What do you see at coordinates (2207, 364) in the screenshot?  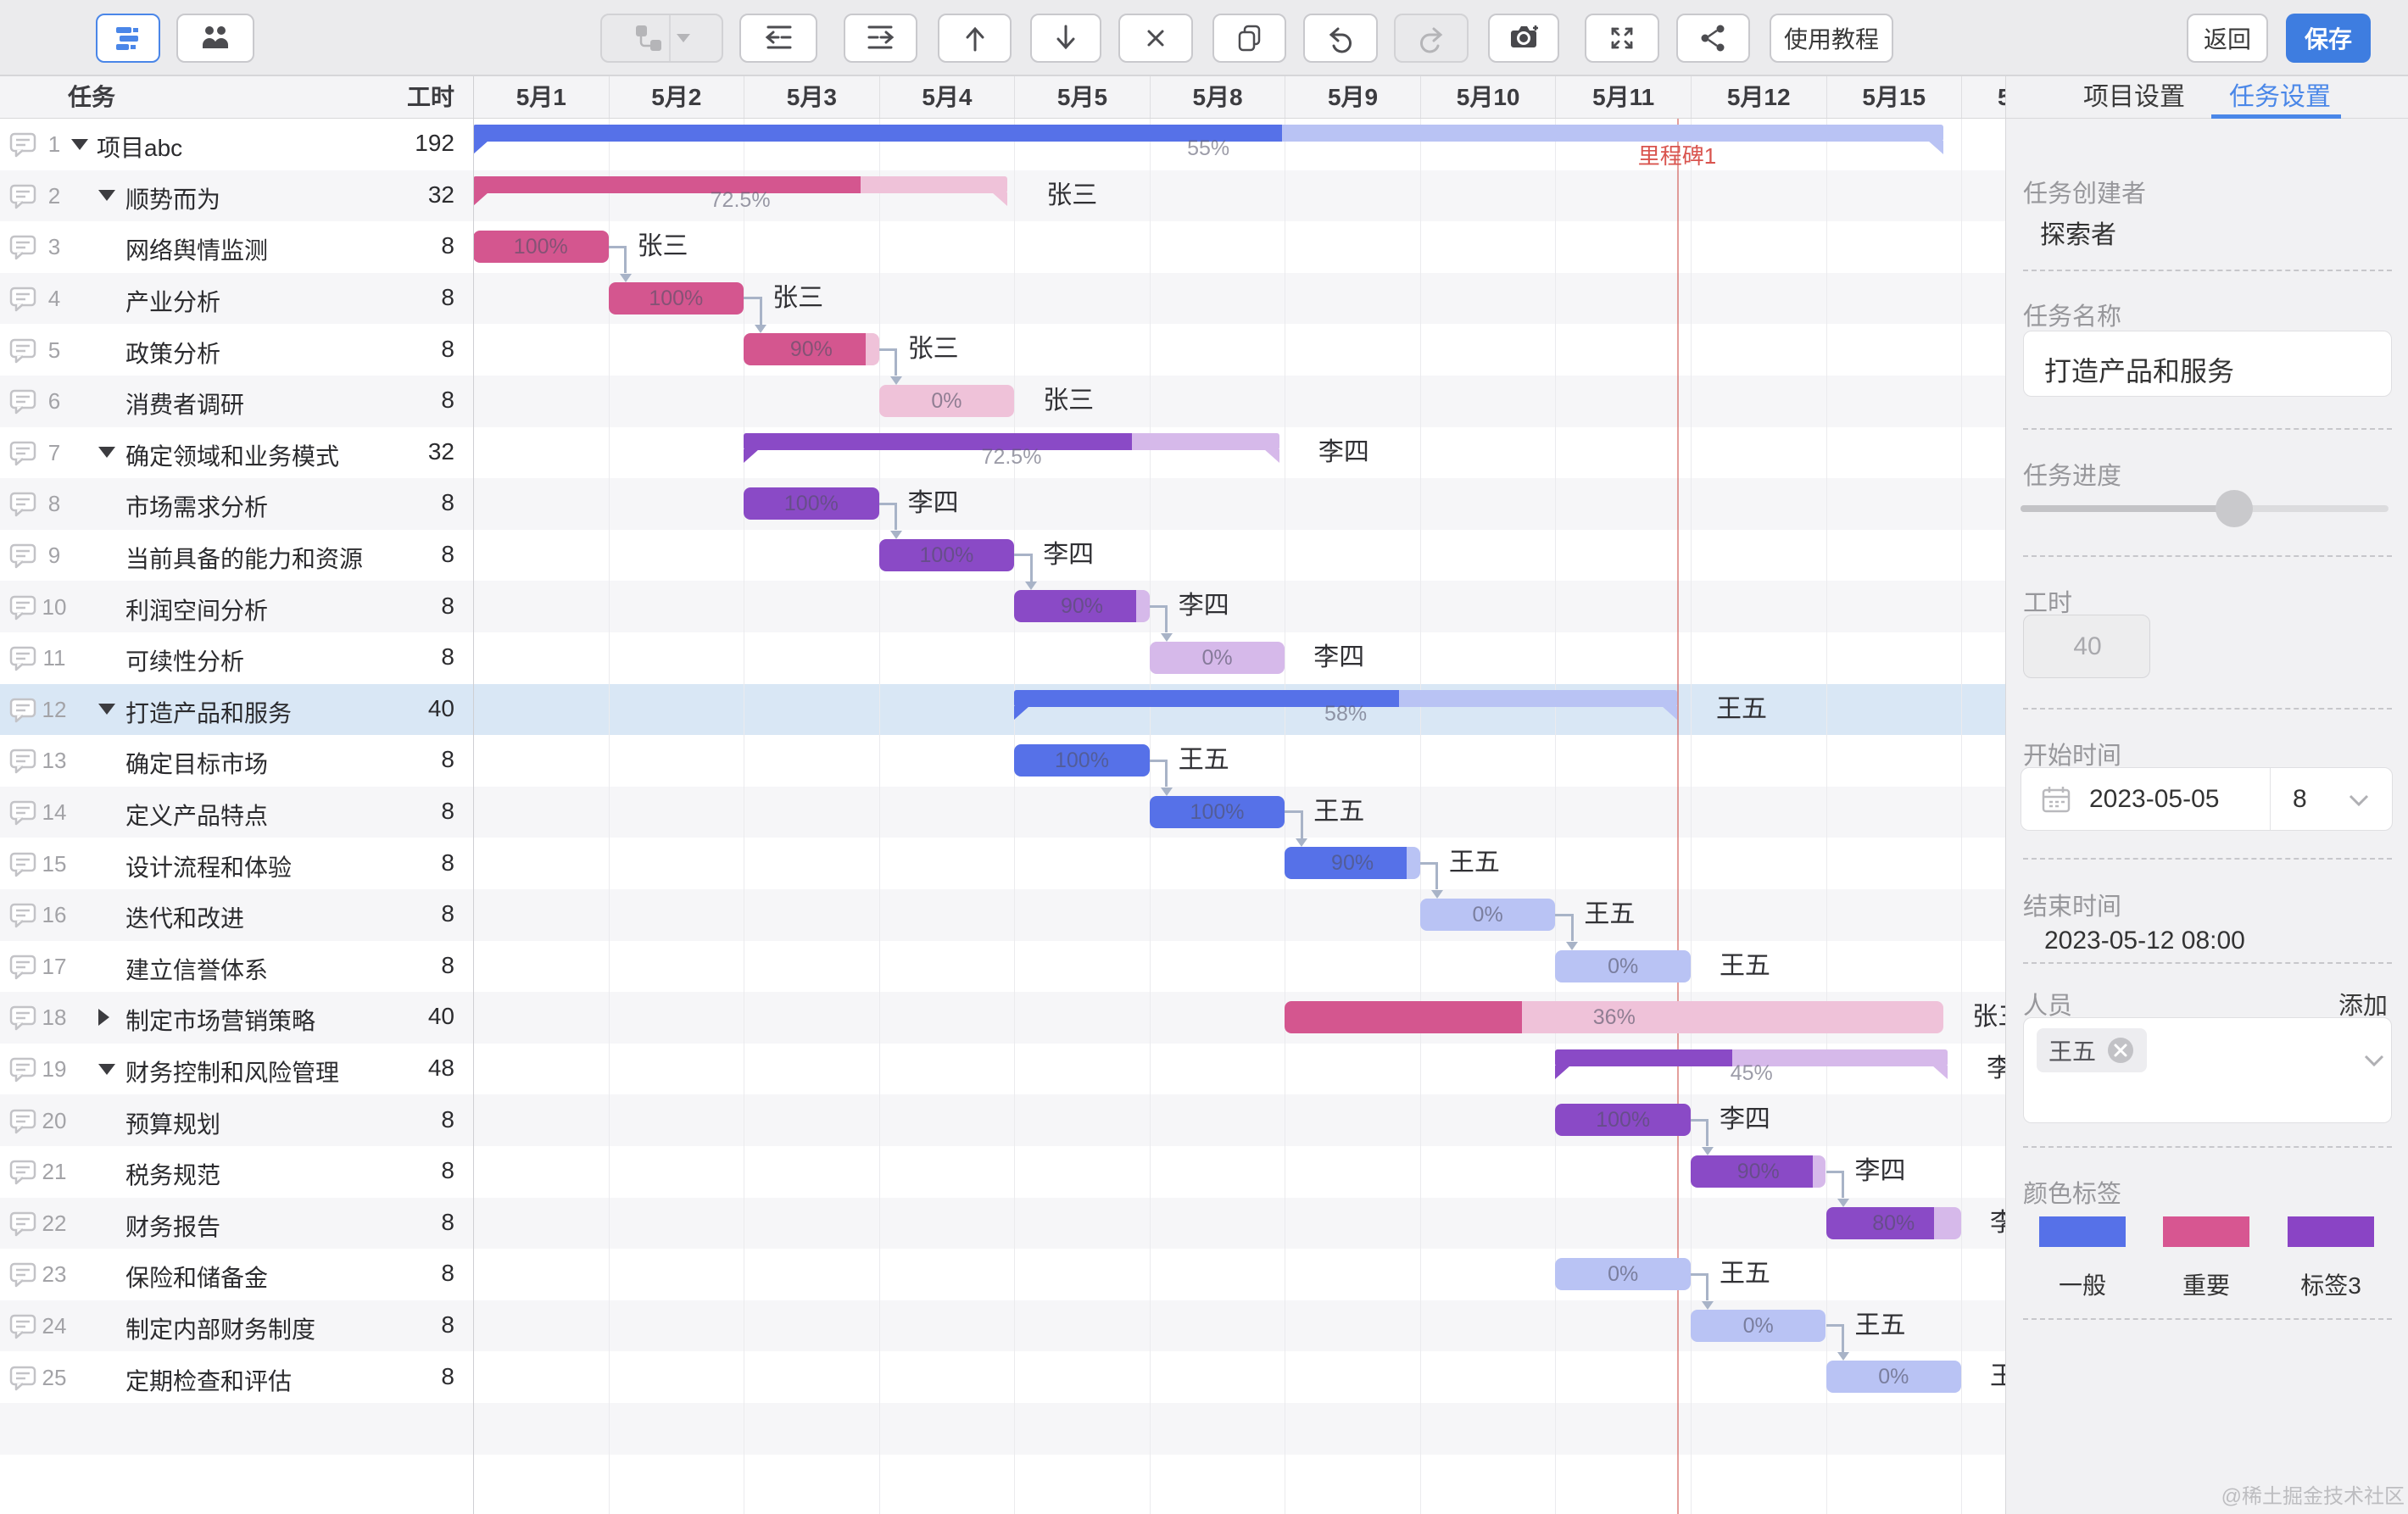 I see `task-name-input: 打造产品和服务` at bounding box center [2207, 364].